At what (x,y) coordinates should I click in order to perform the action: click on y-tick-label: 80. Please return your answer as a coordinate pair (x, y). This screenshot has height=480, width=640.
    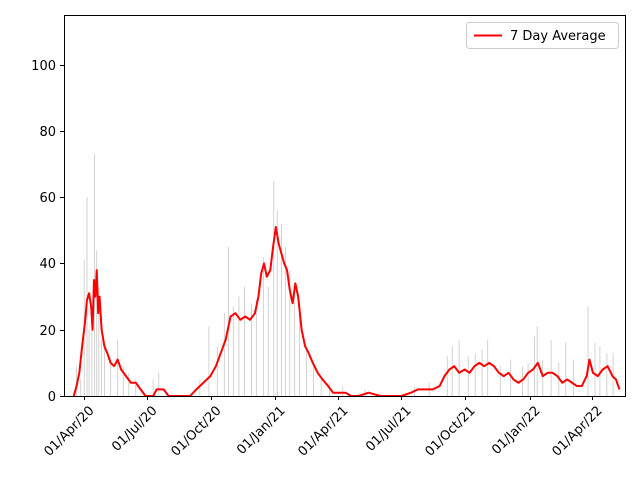
    Looking at the image, I should click on (47, 132).